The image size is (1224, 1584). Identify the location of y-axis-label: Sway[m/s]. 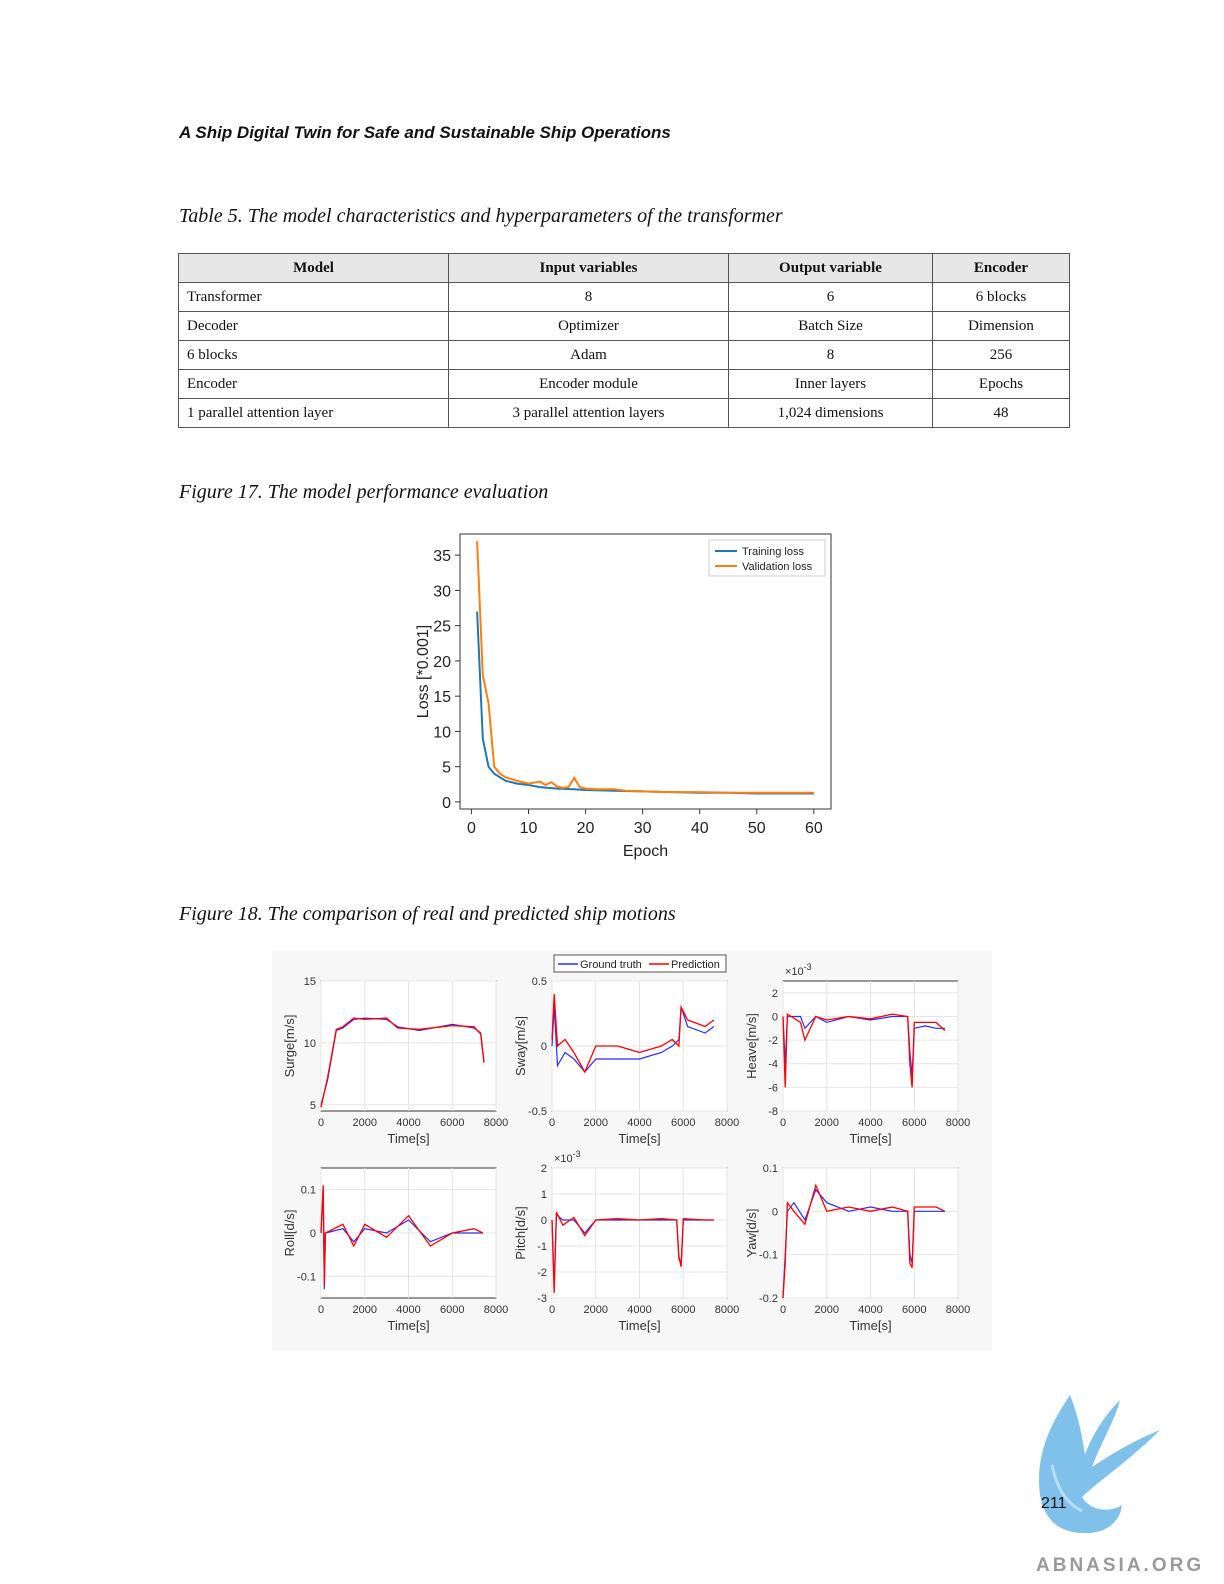
(520, 1046).